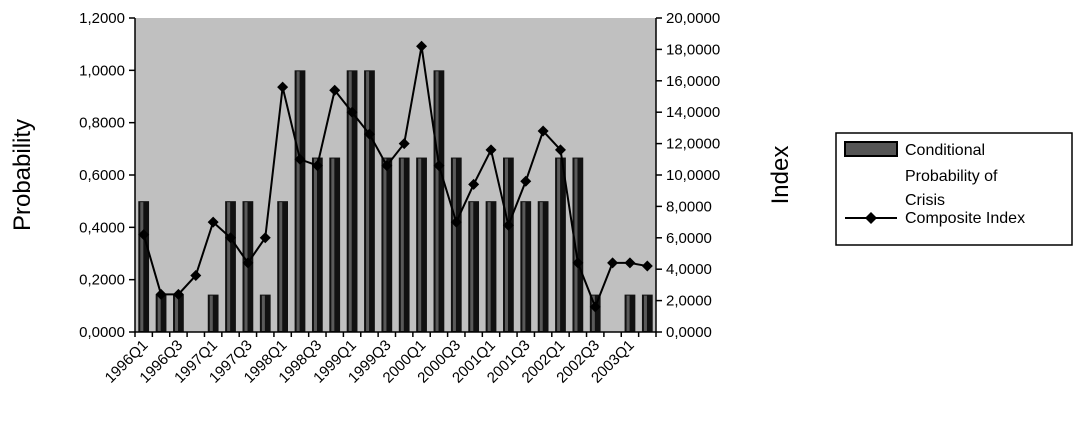 This screenshot has height=434, width=1076. What do you see at coordinates (925, 200) in the screenshot?
I see `legend-bar-label-line-3: Crisis` at bounding box center [925, 200].